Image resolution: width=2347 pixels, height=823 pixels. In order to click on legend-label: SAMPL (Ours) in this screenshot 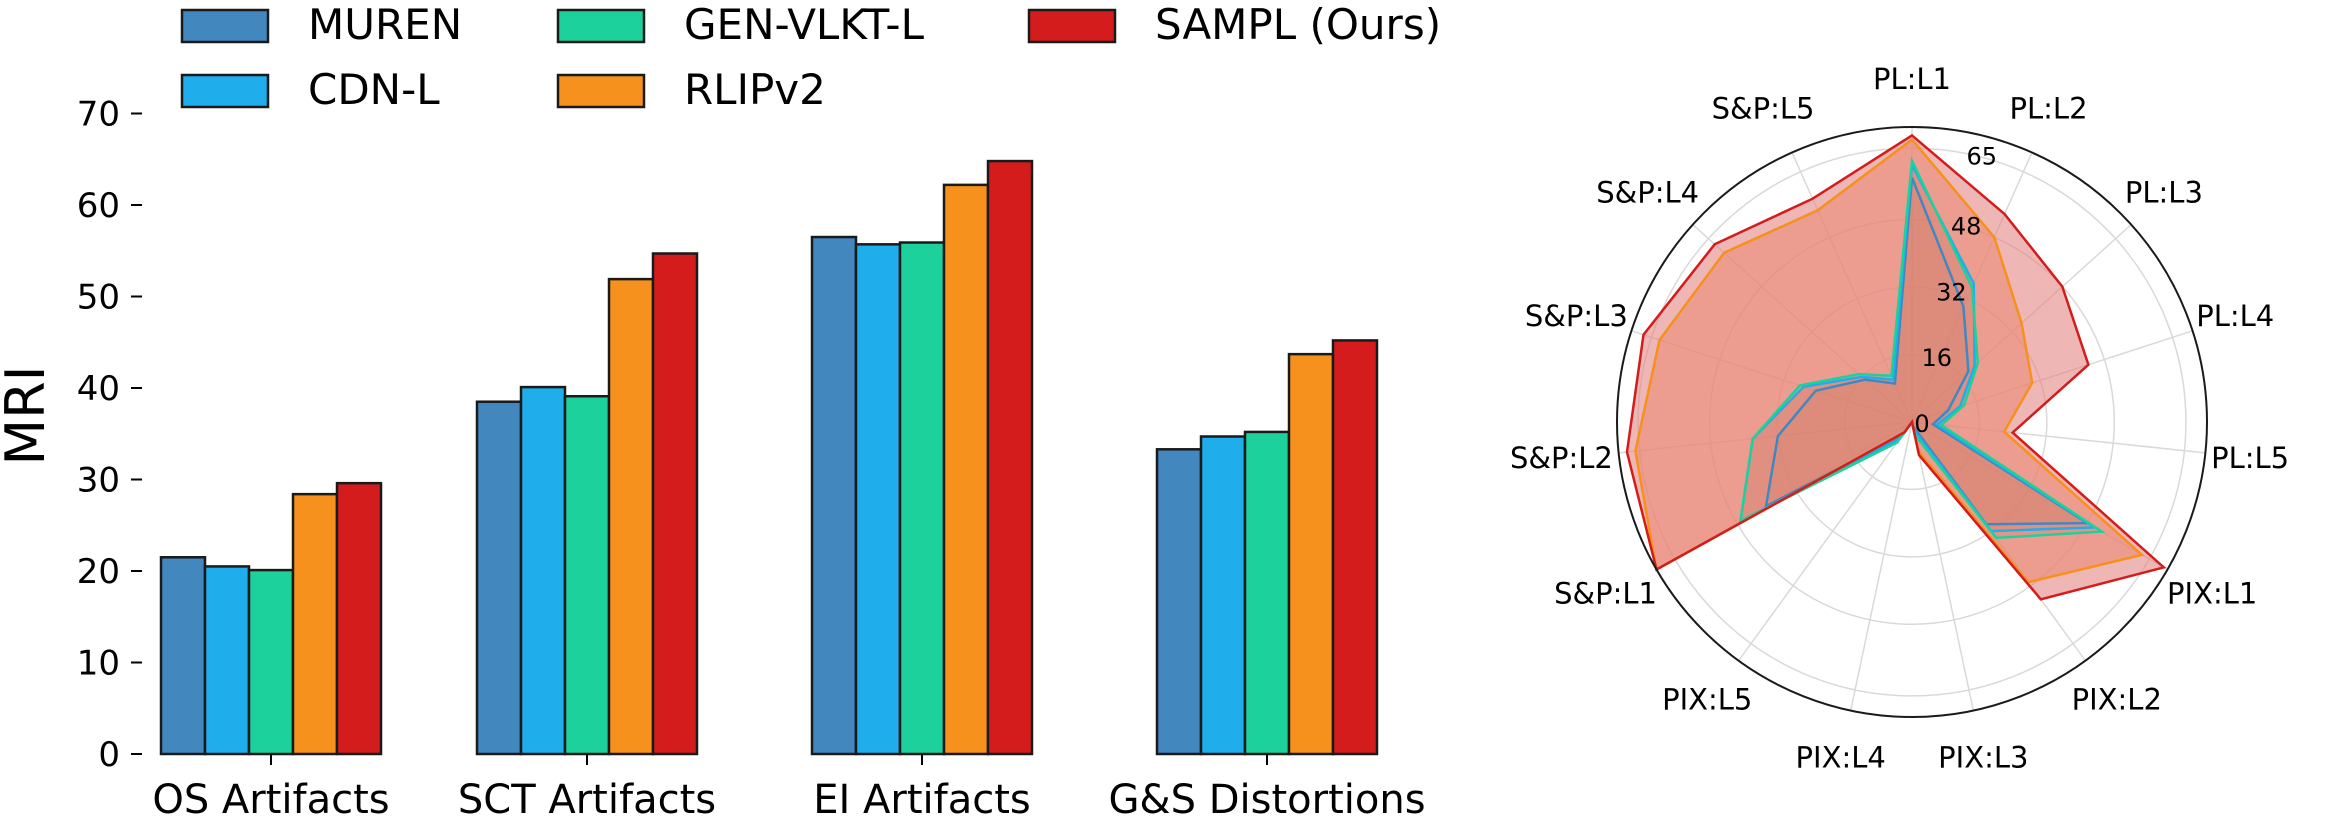, I will do `click(1298, 24)`.